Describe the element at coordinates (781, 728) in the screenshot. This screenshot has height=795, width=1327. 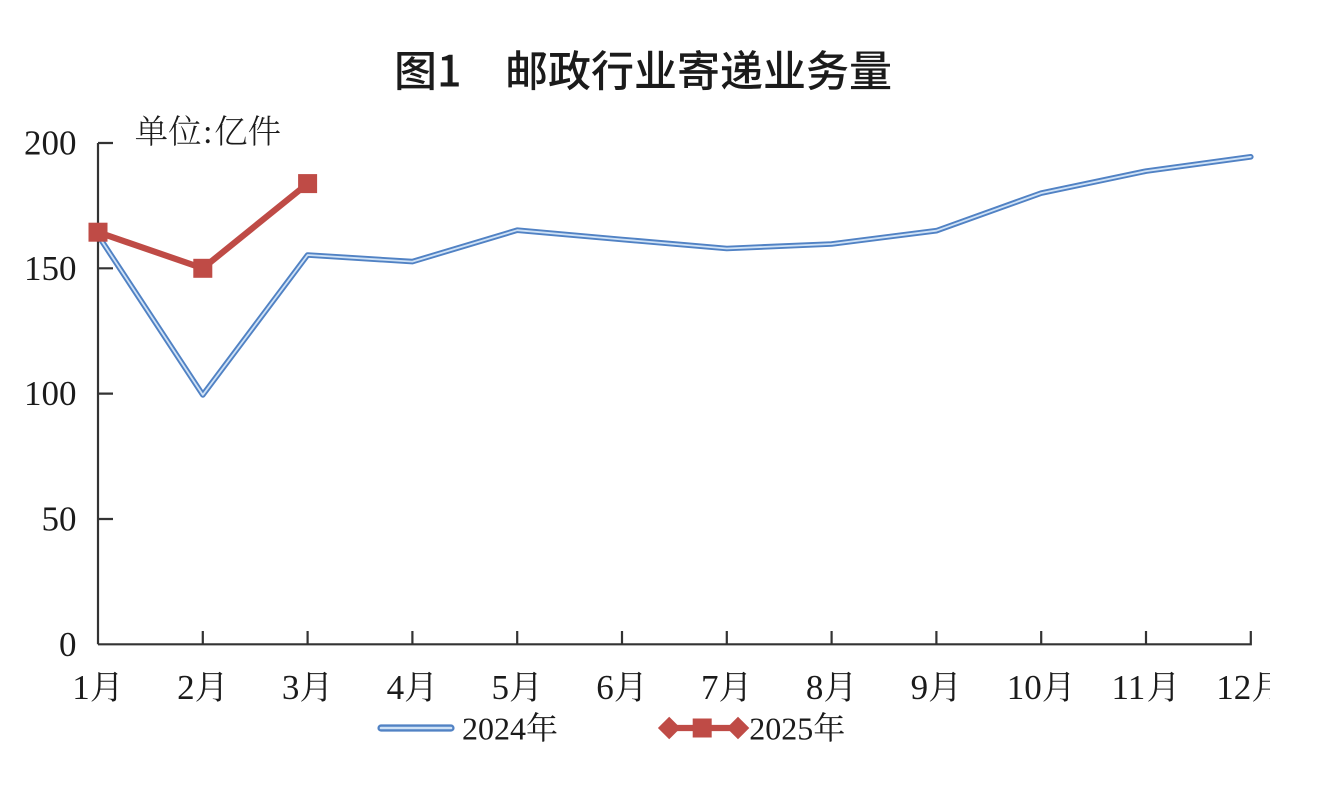
I see `svg-text: 2025` at that location.